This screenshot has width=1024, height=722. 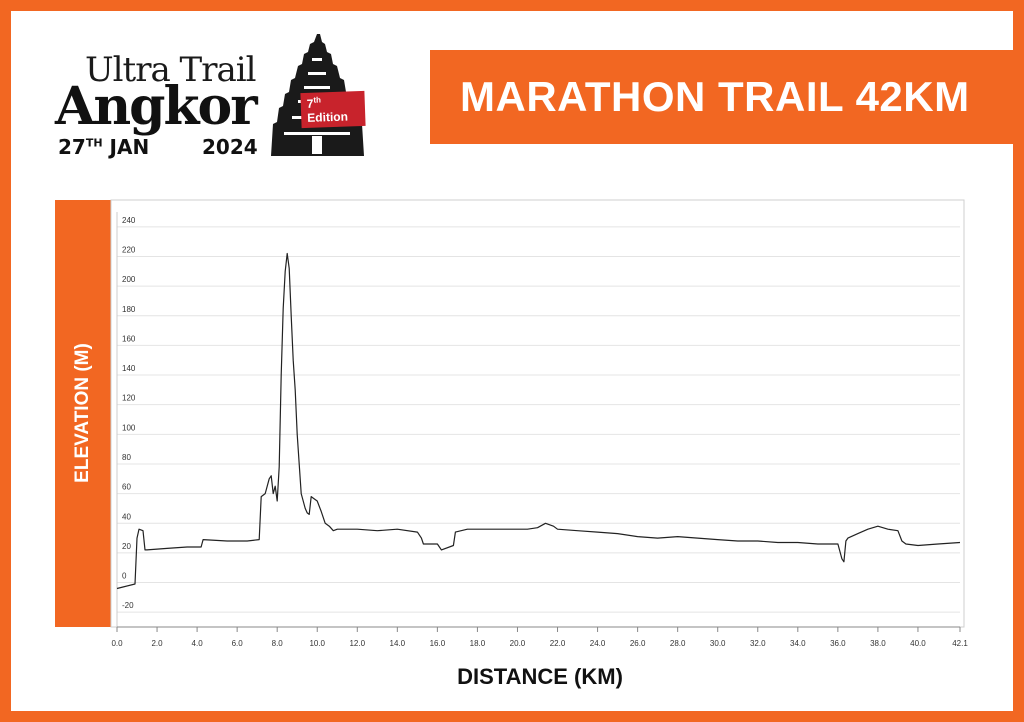 What do you see at coordinates (94, 143) in the screenshot?
I see `date-suffix: TH` at bounding box center [94, 143].